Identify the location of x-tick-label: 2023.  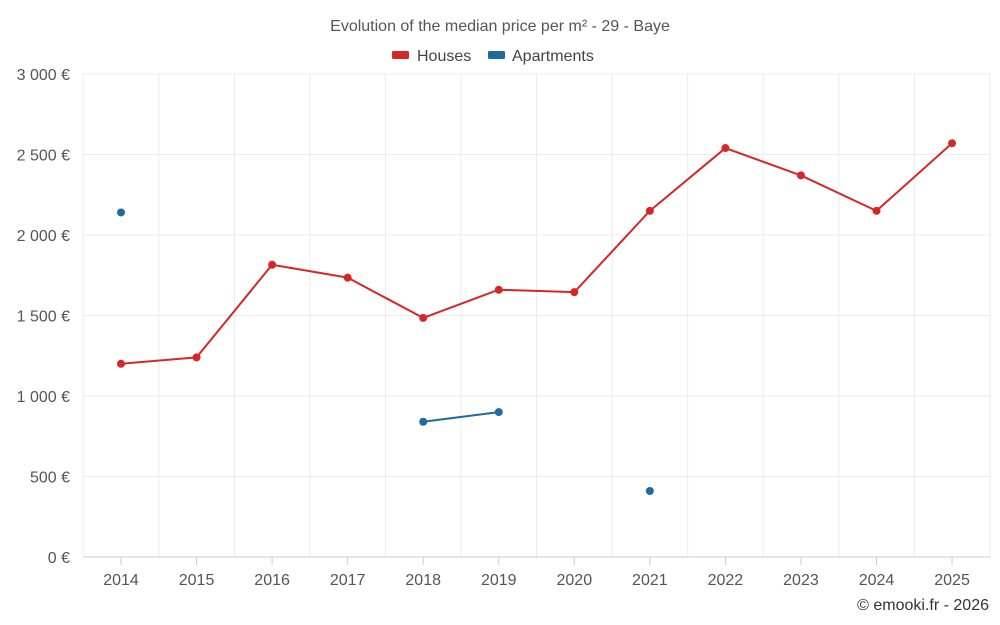
(801, 580).